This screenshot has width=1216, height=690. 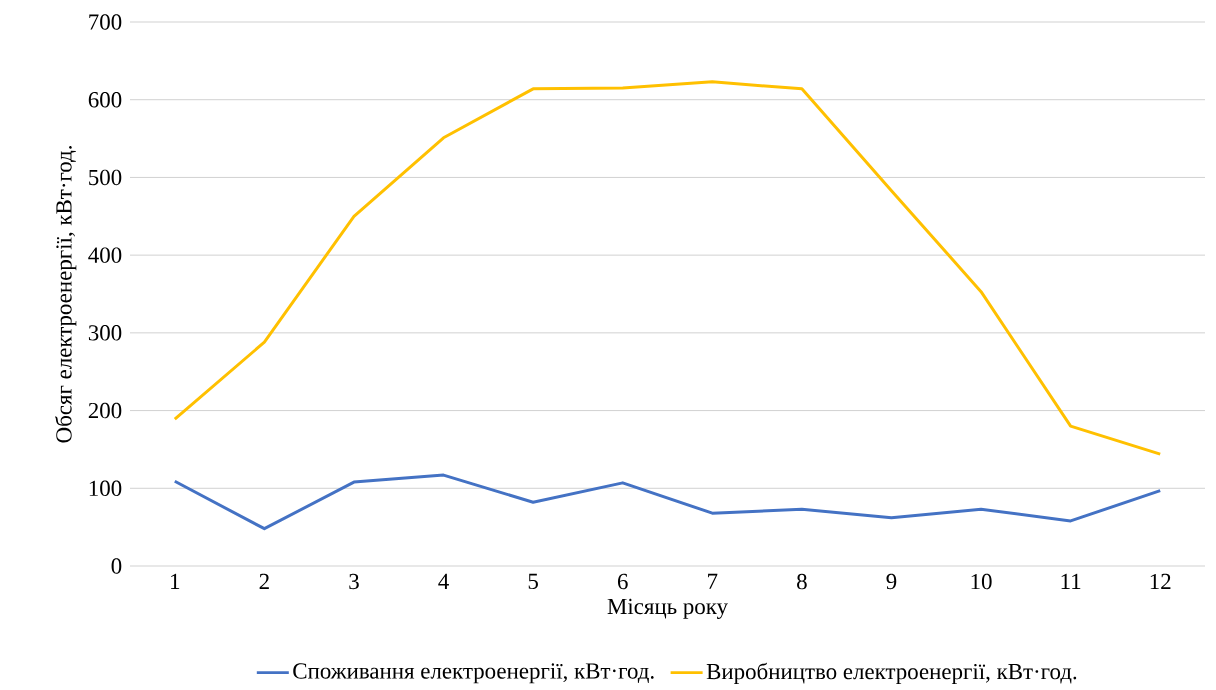 What do you see at coordinates (264, 581) in the screenshot?
I see `x-tick-label: 2` at bounding box center [264, 581].